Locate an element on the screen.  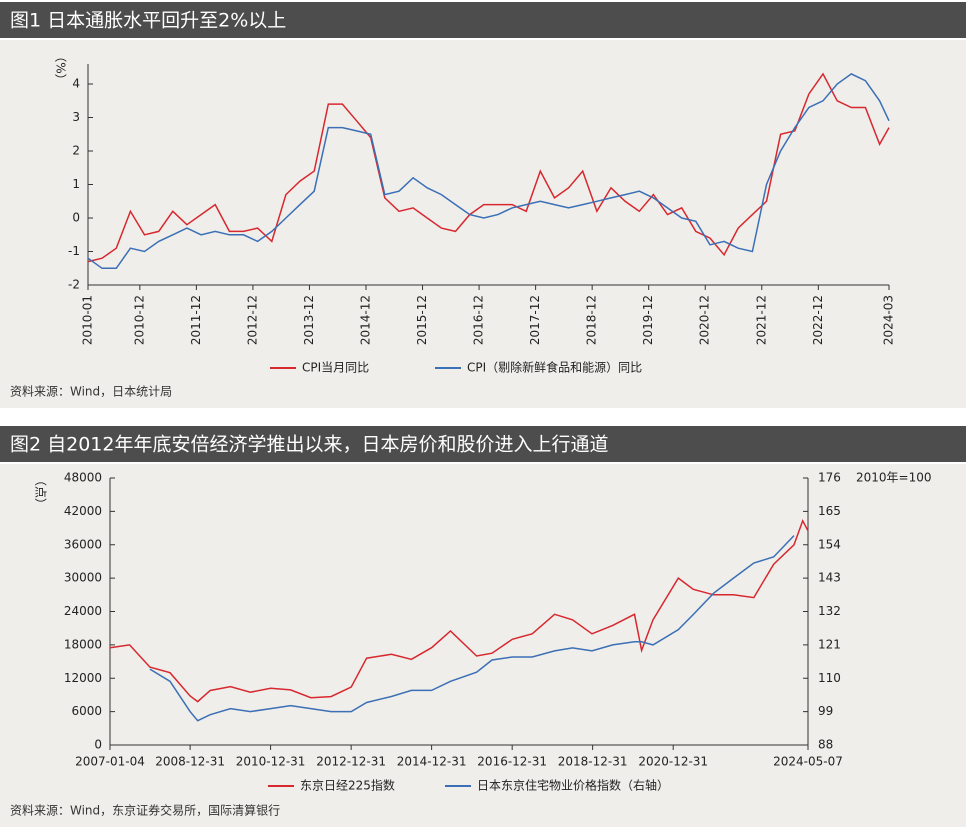
source-note: 资料来源：Wind，日本统计局 is located at coordinates (91, 392).